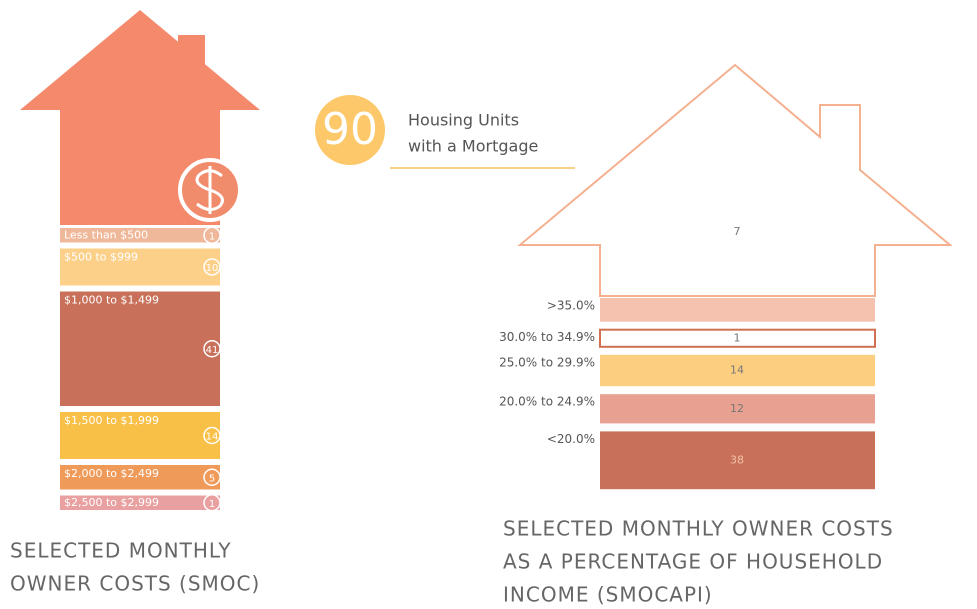 This screenshot has width=977, height=609. I want to click on value-label: 5, so click(212, 478).